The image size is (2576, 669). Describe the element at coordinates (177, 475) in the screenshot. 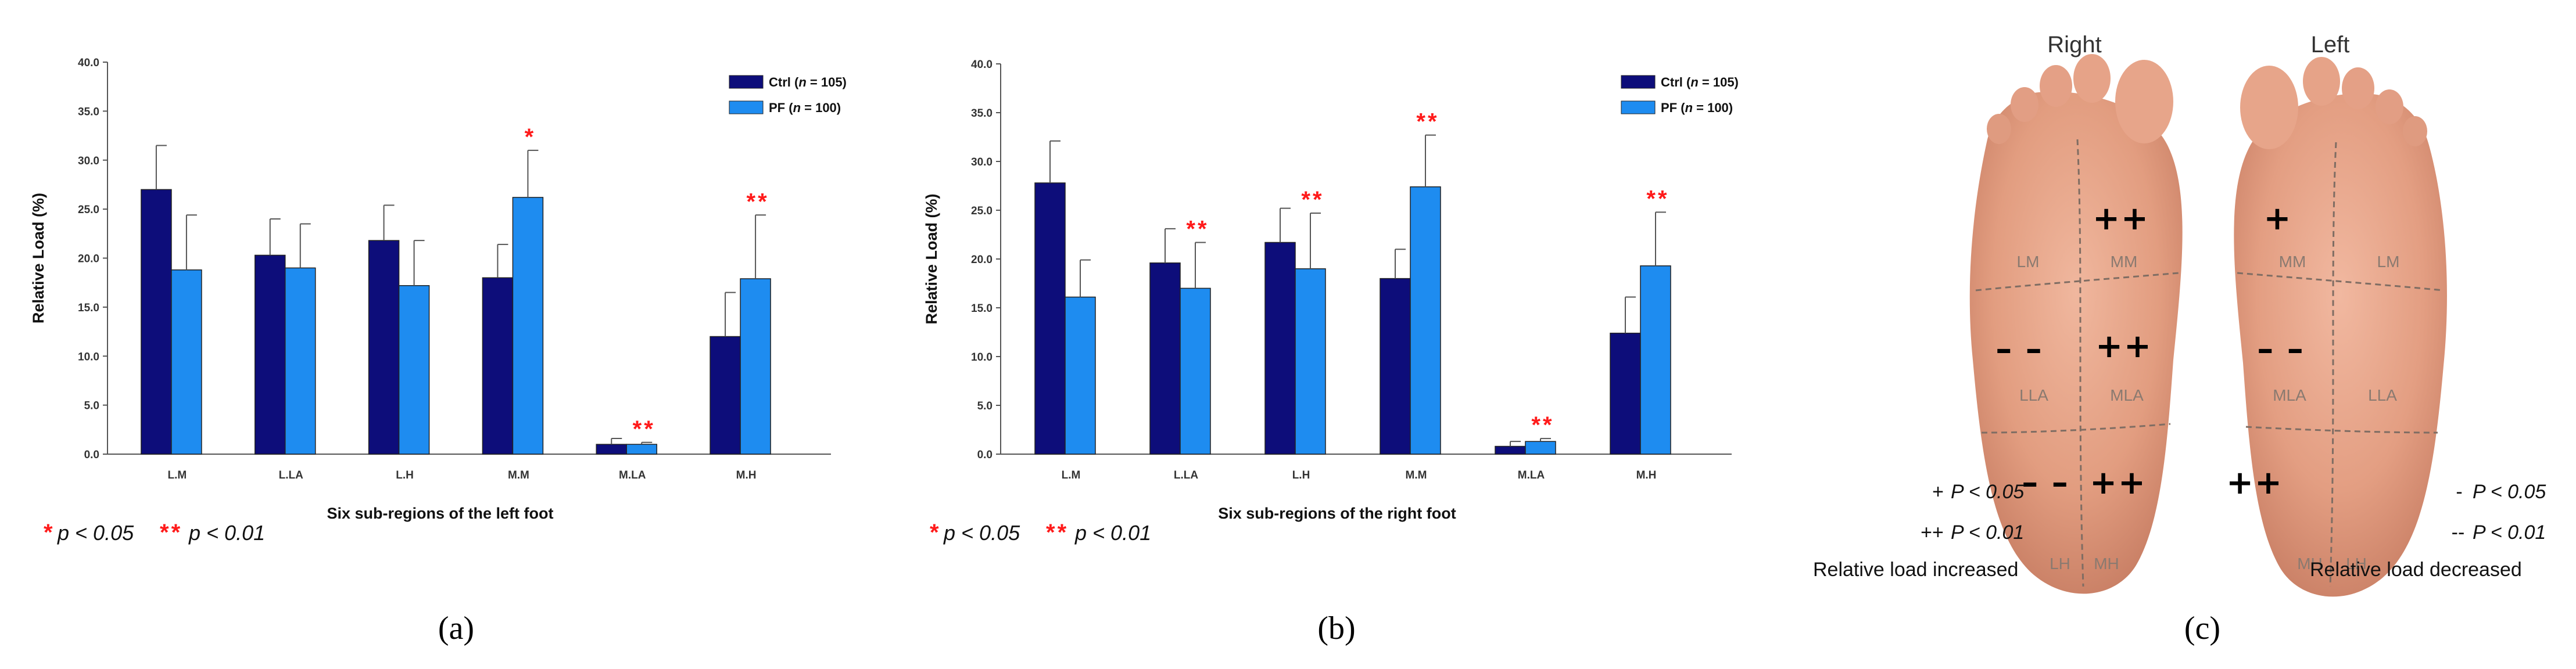

I see `left-x-tick-label: L.M` at that location.